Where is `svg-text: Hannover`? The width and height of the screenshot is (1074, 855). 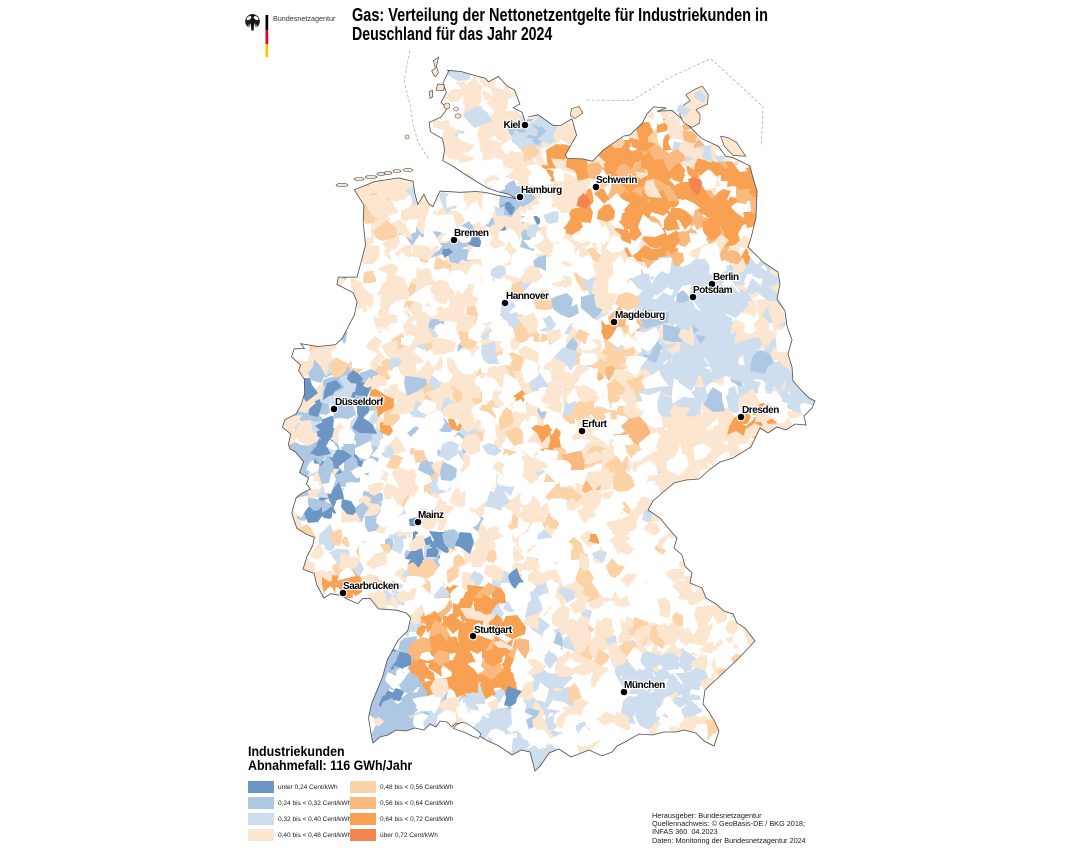 svg-text: Hannover is located at coordinates (527, 296).